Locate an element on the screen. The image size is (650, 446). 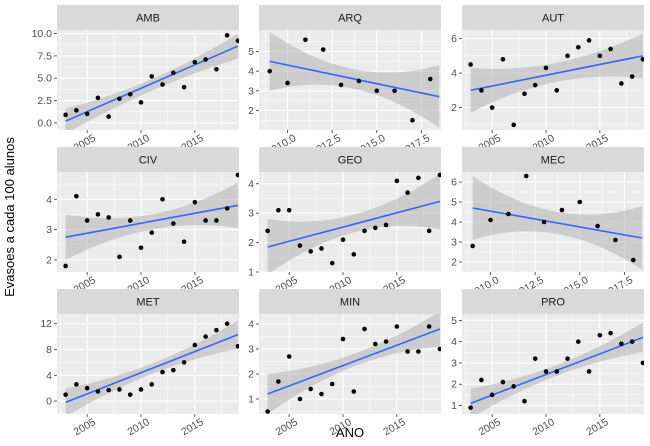
facet-strip-label-amb: AMB is located at coordinates (148, 19).